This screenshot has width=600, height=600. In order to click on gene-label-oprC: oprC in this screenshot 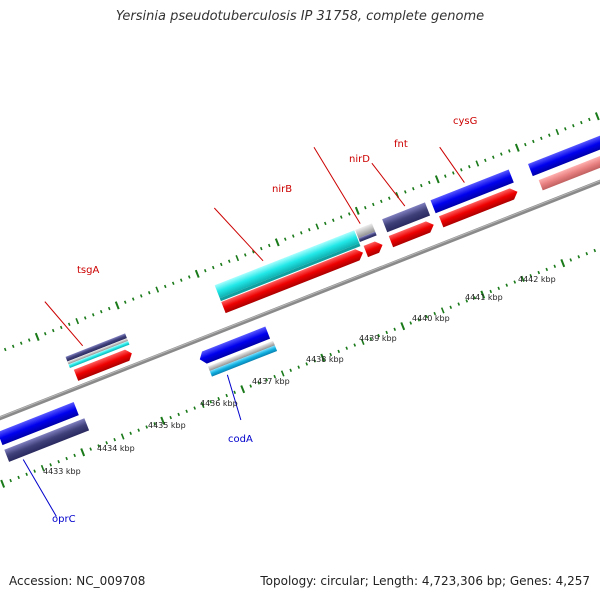, I will do `click(64, 519)`.